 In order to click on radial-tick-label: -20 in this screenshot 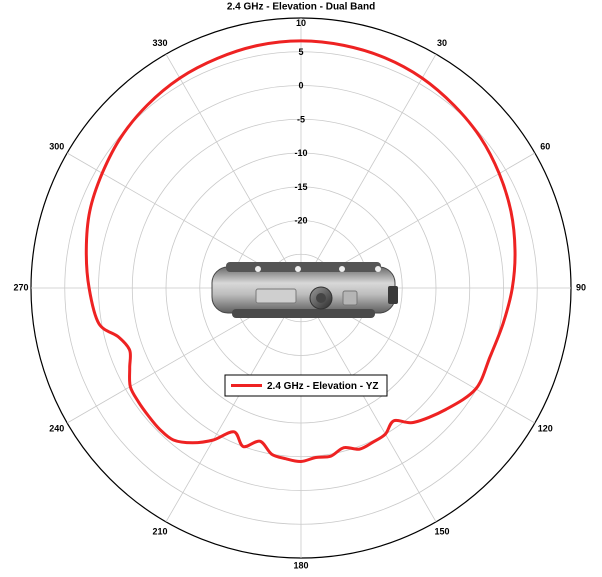, I will do `click(300, 221)`.